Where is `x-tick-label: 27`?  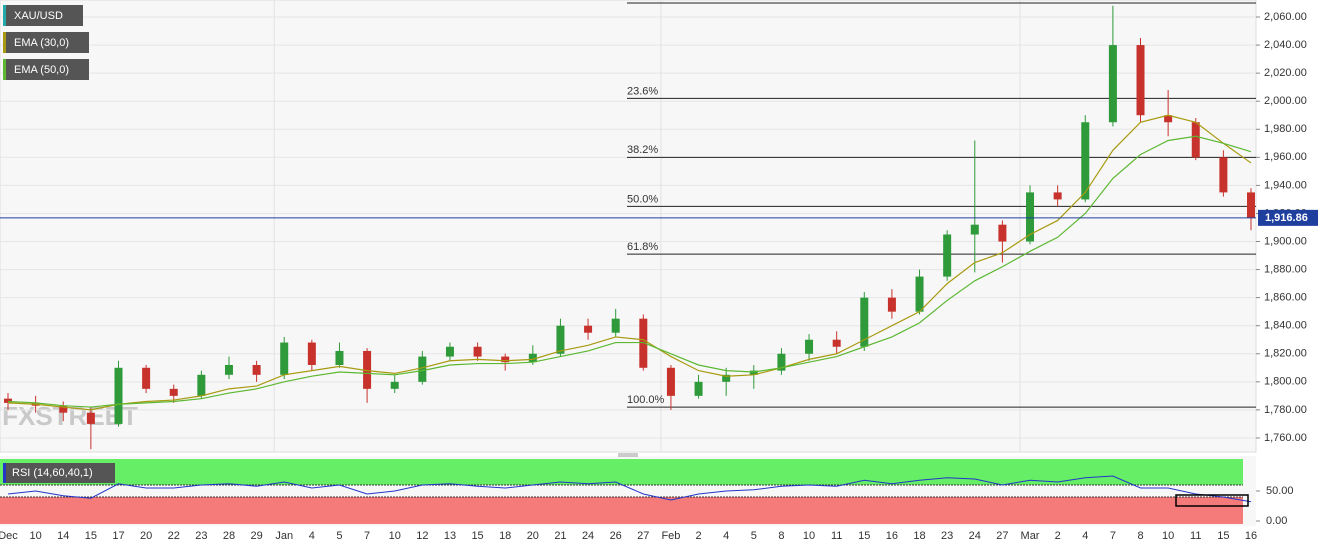
x-tick-label: 27 is located at coordinates (1002, 536).